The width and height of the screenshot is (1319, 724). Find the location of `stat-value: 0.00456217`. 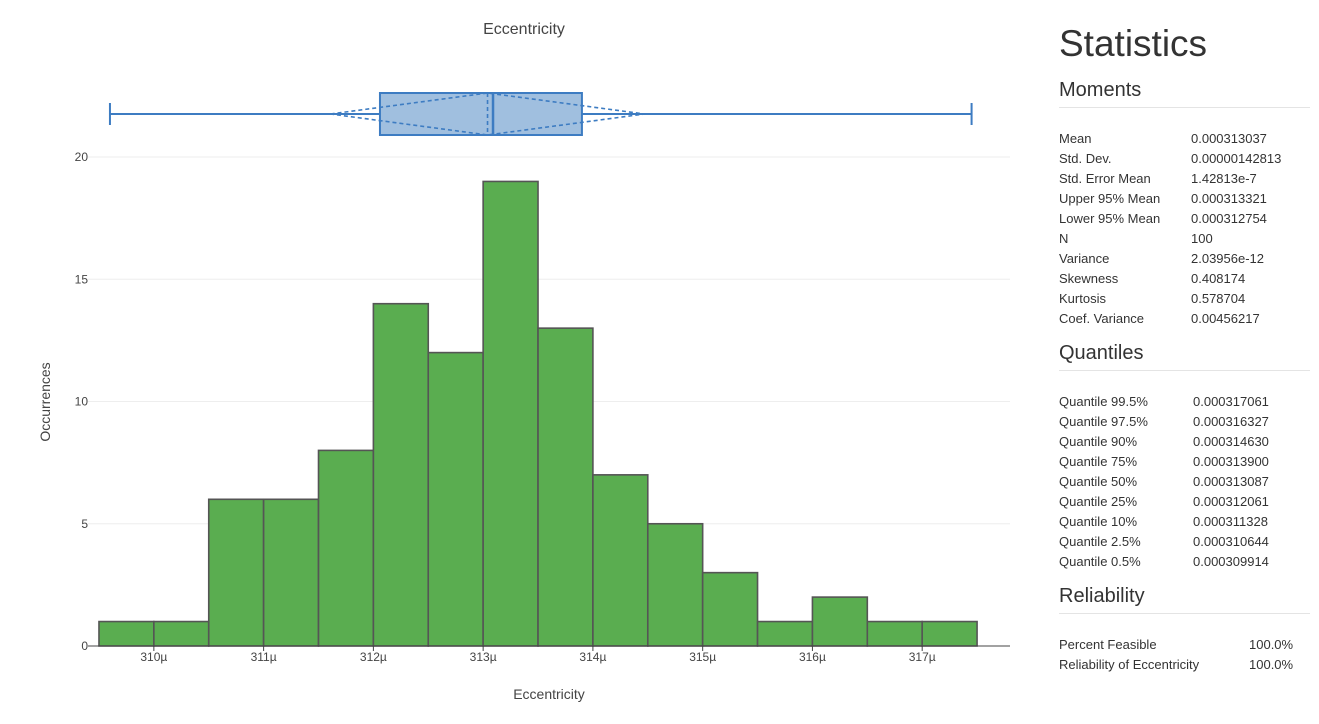

stat-value: 0.00456217 is located at coordinates (1225, 318).